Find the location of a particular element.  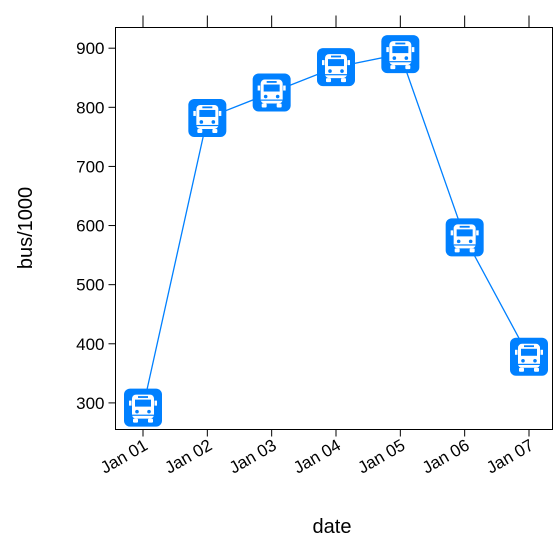

x-tick-label: Jan 07 is located at coordinates (510, 457).